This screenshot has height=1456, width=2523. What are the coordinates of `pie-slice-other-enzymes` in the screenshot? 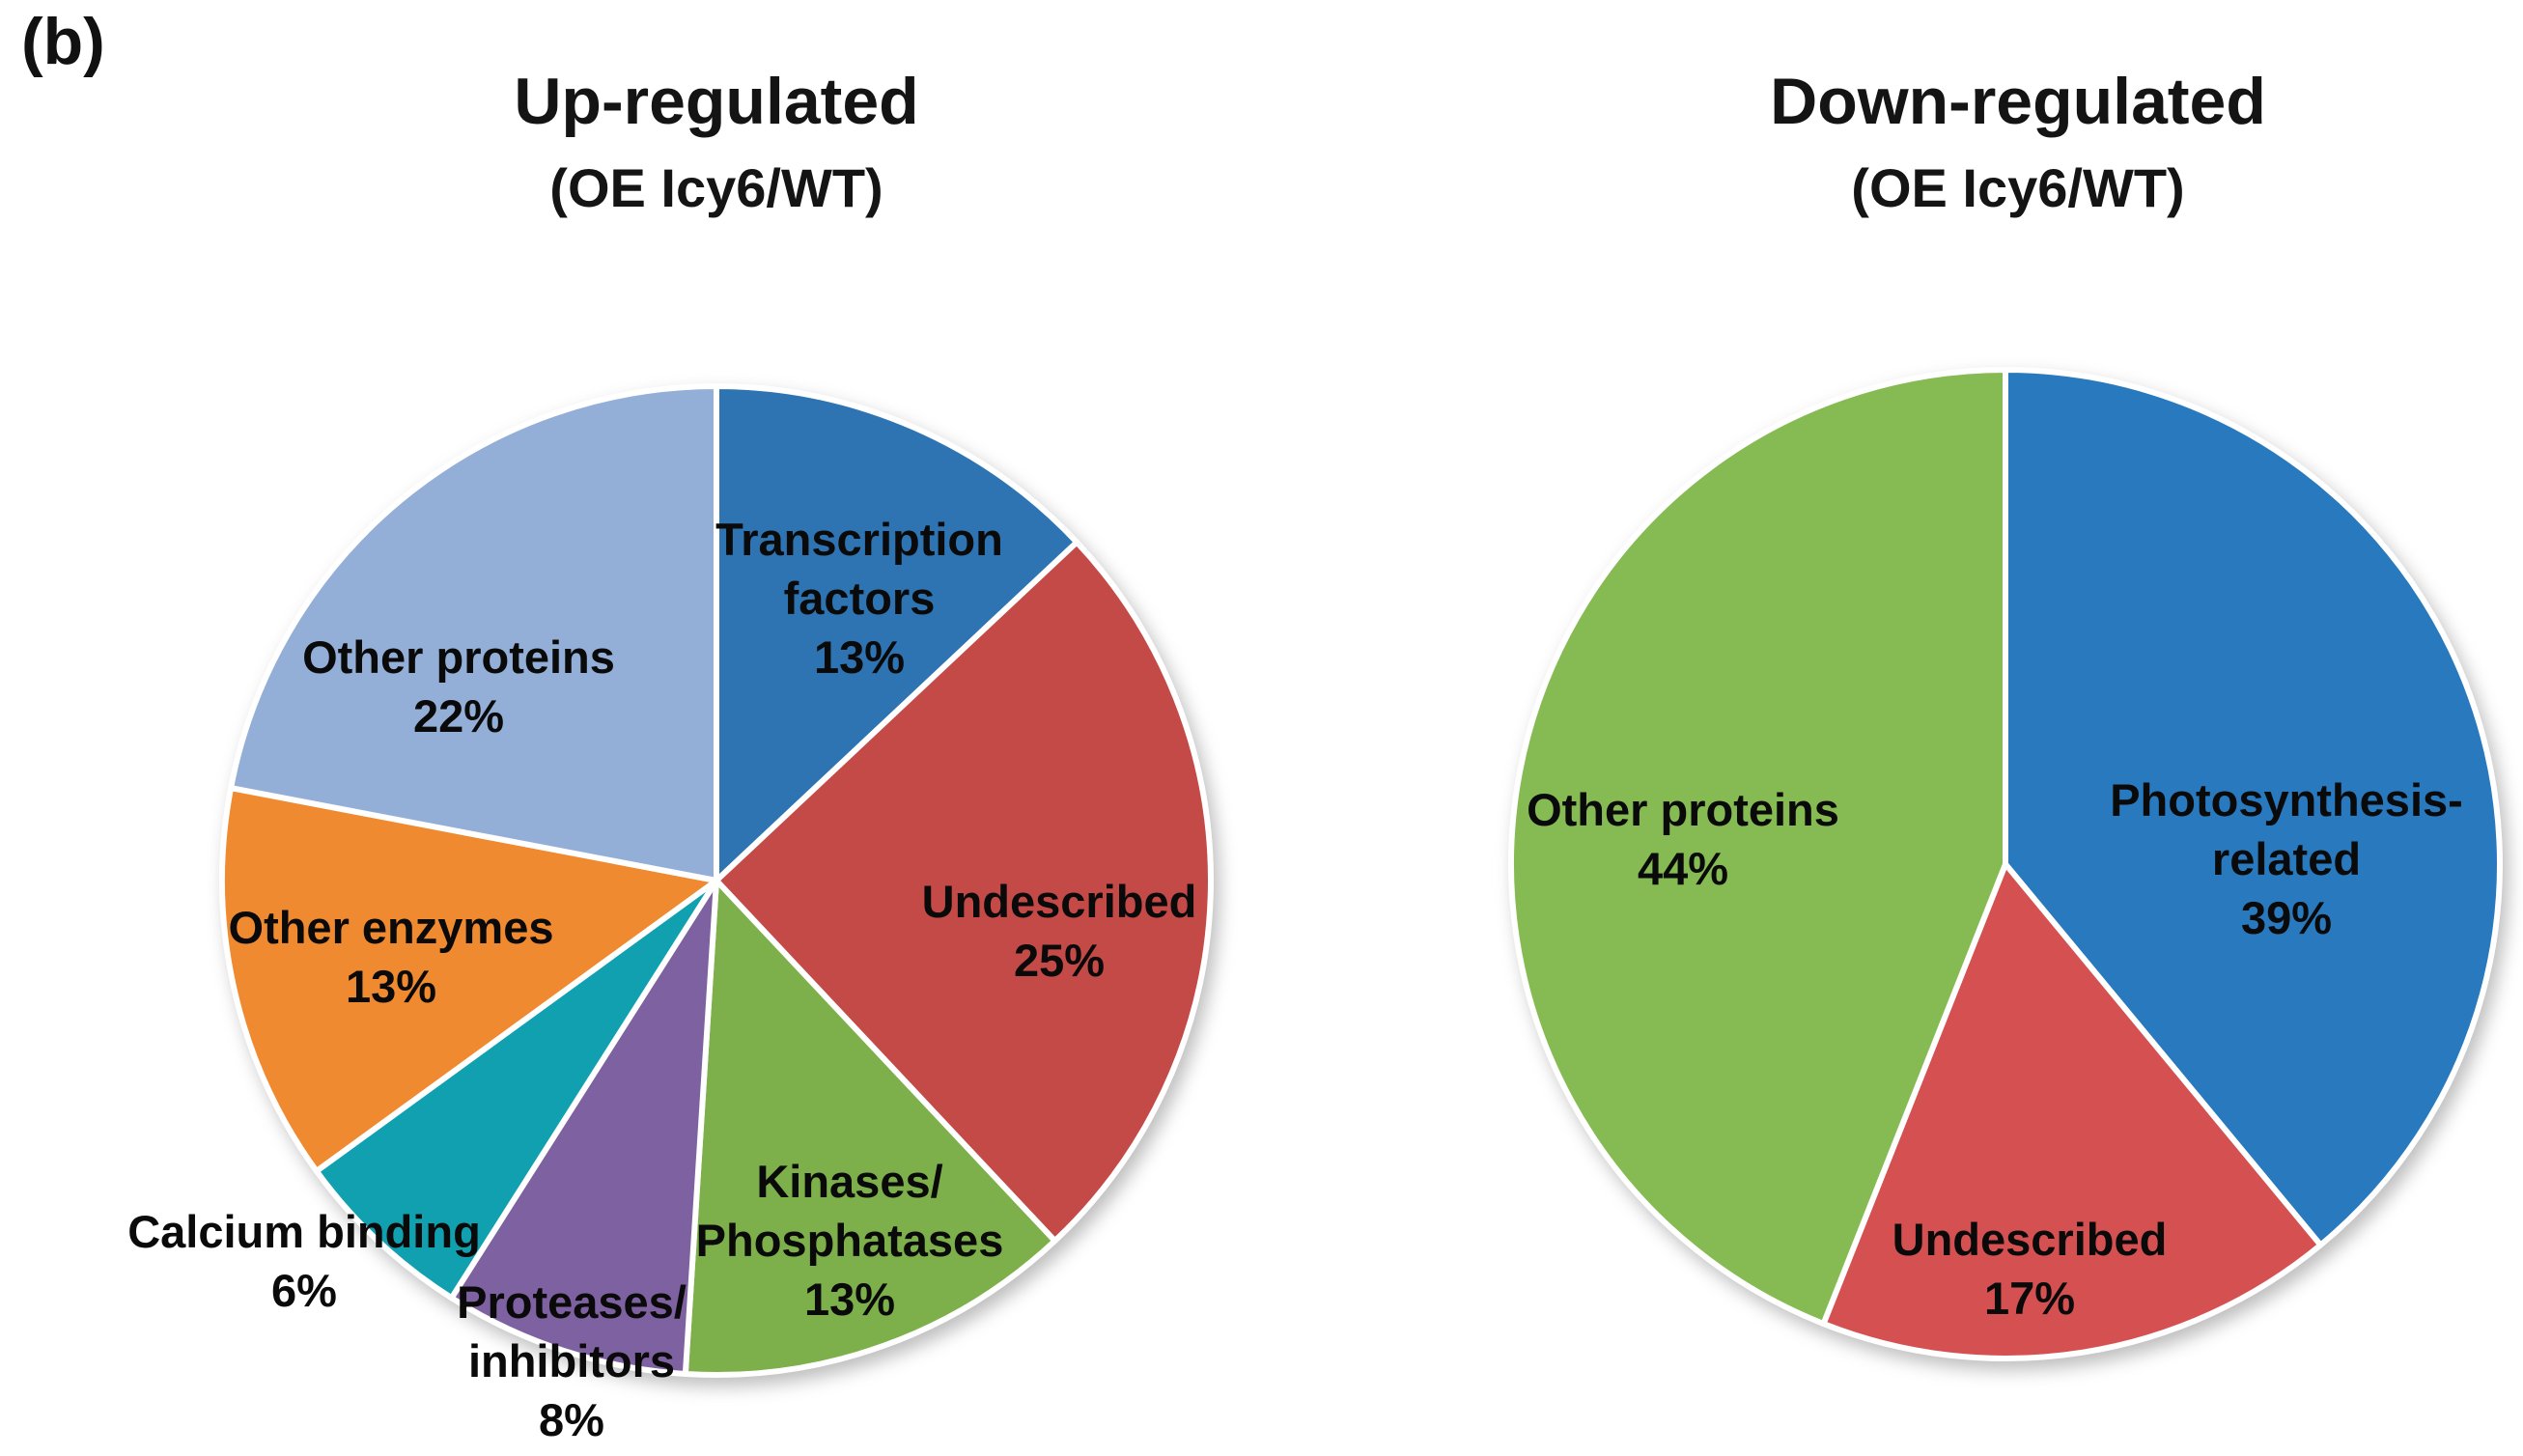 It's located at (469, 980).